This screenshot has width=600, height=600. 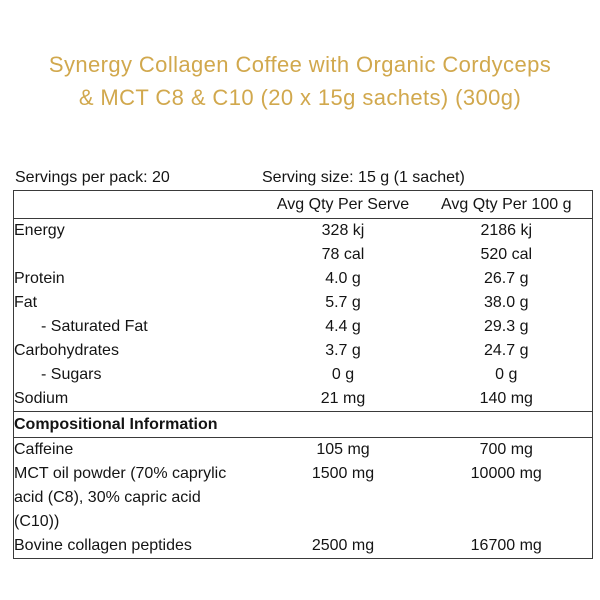 What do you see at coordinates (343, 449) in the screenshot?
I see `per-serve-value: 105 mg` at bounding box center [343, 449].